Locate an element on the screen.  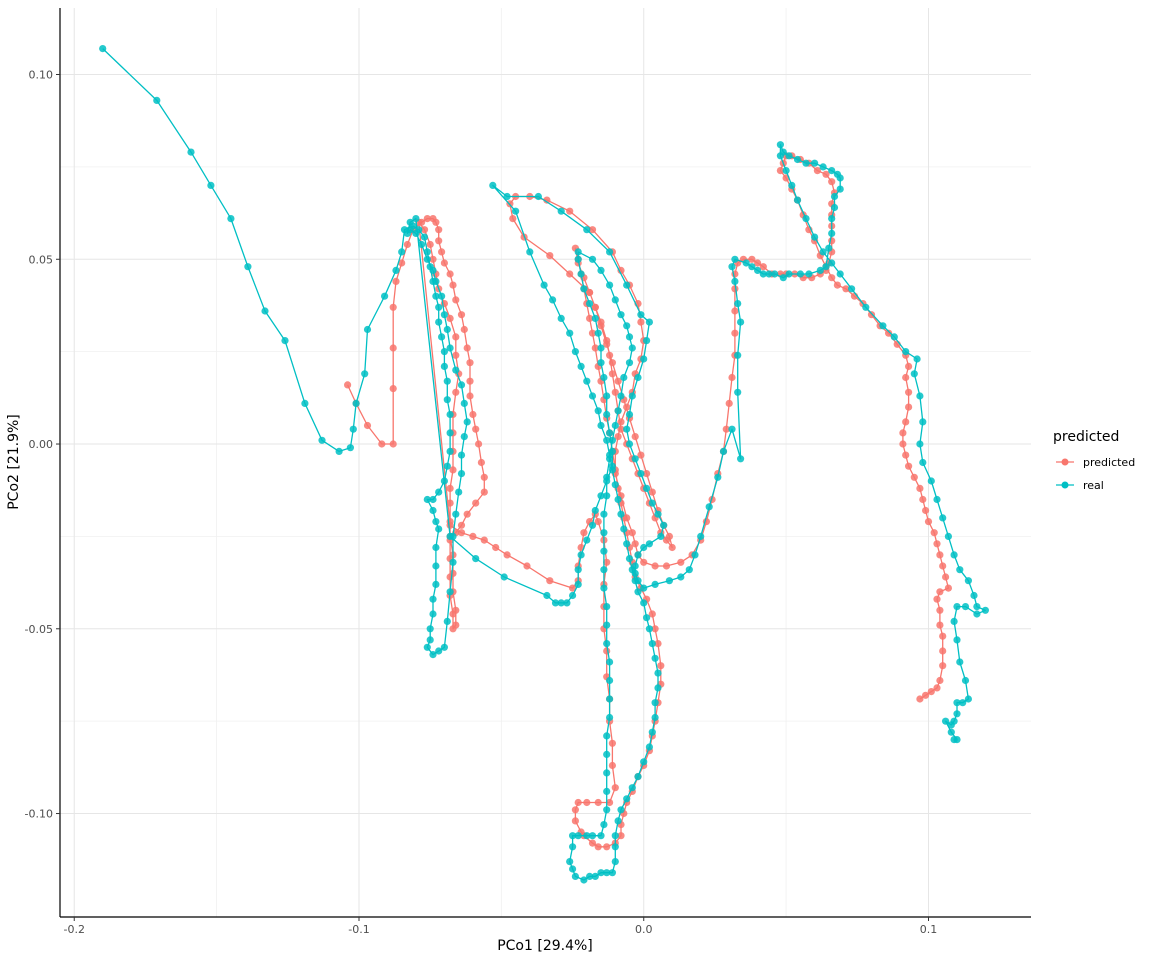
x-tick-label: 0.0 is located at coordinates (644, 929).